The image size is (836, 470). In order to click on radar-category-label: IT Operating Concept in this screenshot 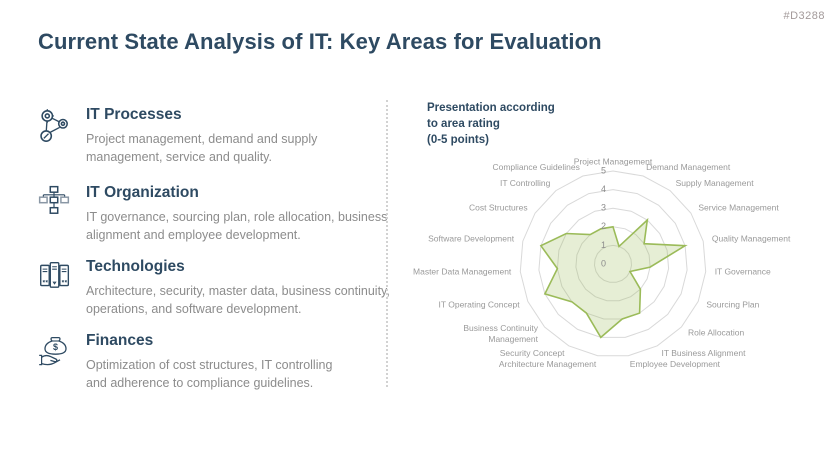, I will do `click(479, 304)`.